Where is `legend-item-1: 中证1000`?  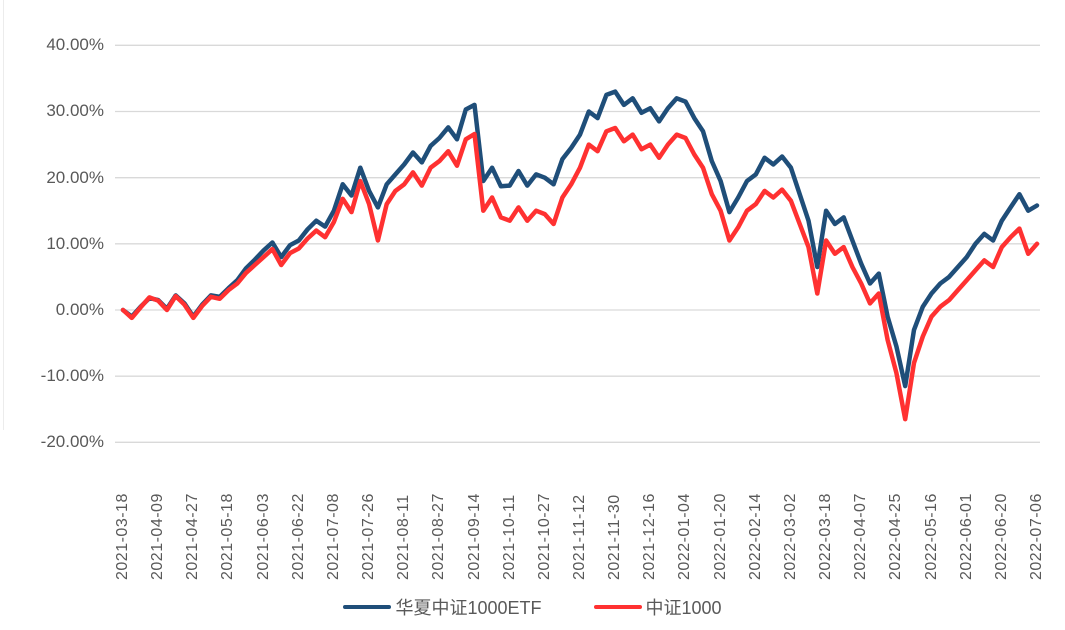 legend-item-1: 中证1000 is located at coordinates (657, 607).